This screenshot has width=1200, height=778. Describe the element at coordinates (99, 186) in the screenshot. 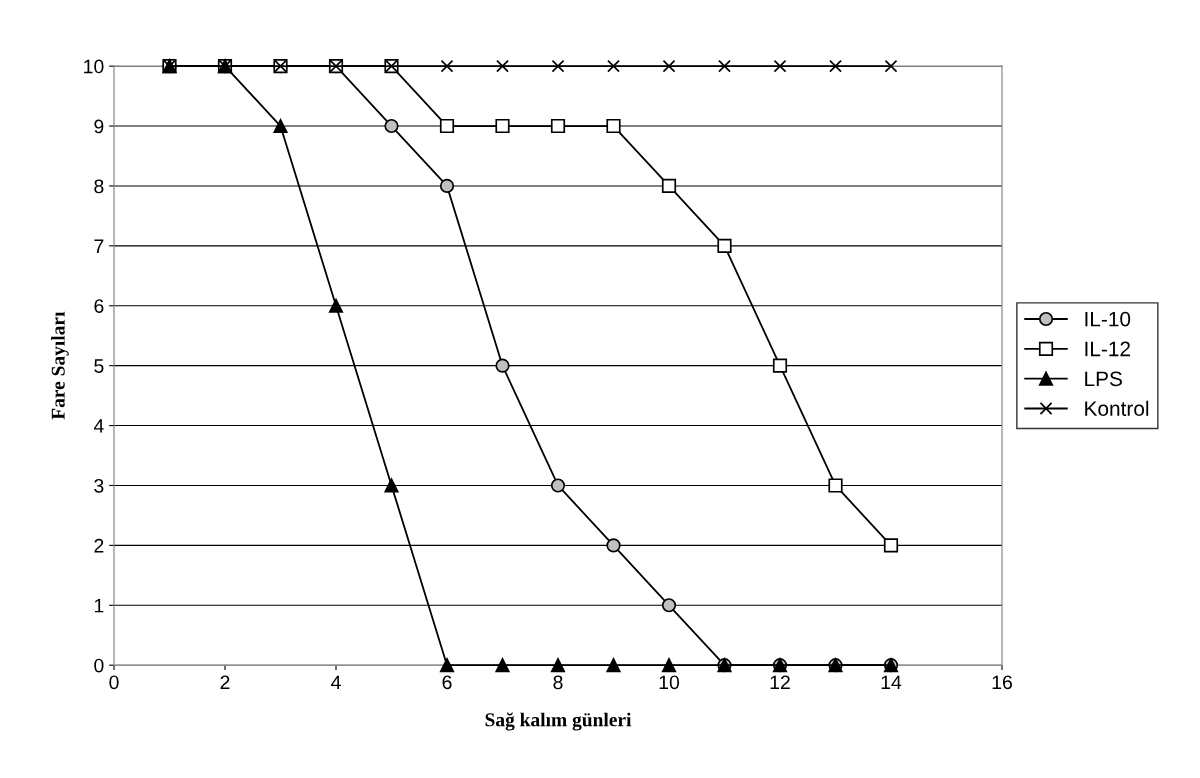

I see `y-tick-label: 8` at that location.